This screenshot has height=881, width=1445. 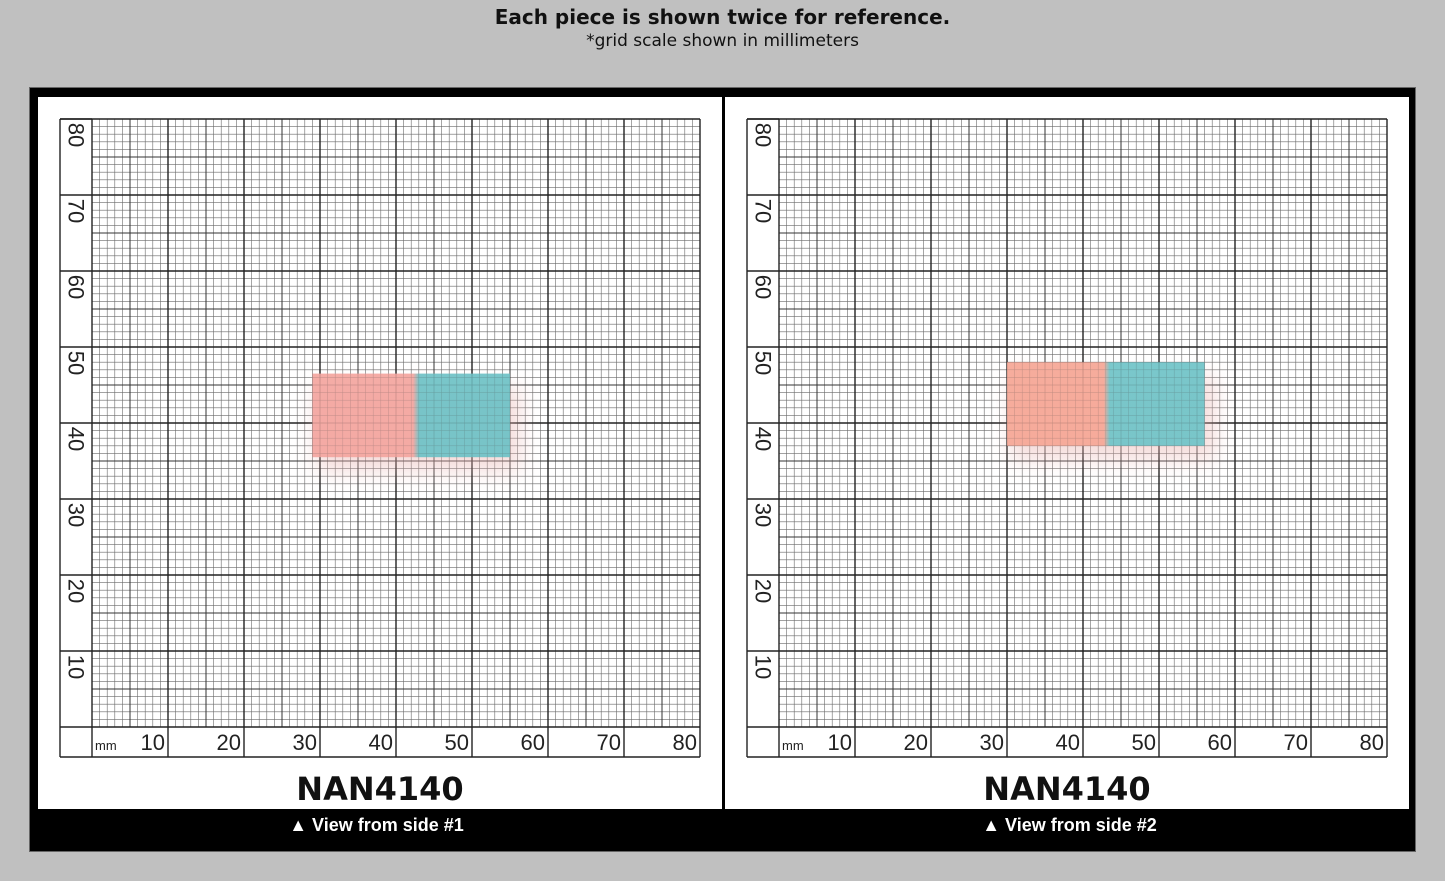 What do you see at coordinates (380, 789) in the screenshot?
I see `piece-name-side-1: NAN4140` at bounding box center [380, 789].